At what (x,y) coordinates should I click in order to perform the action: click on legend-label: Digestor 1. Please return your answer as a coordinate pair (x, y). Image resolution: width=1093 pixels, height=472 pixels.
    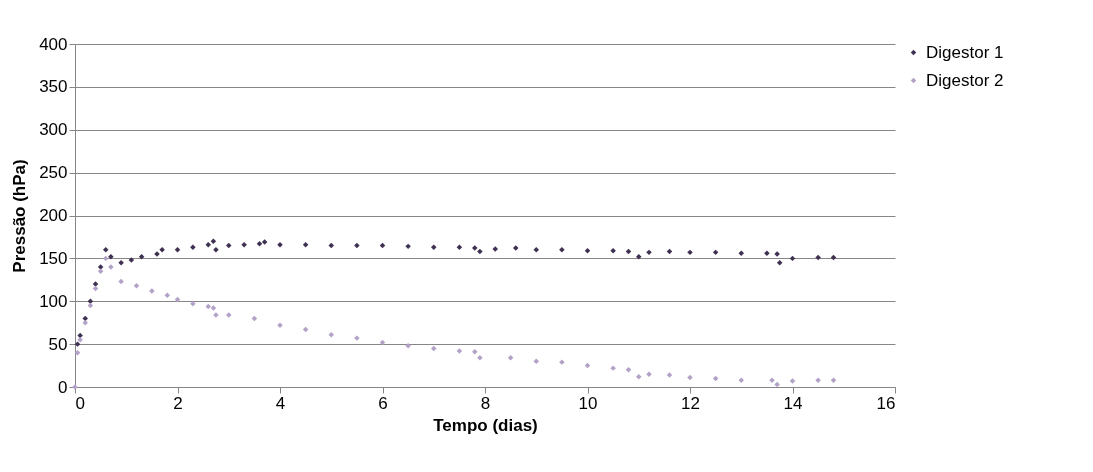
    Looking at the image, I should click on (965, 52).